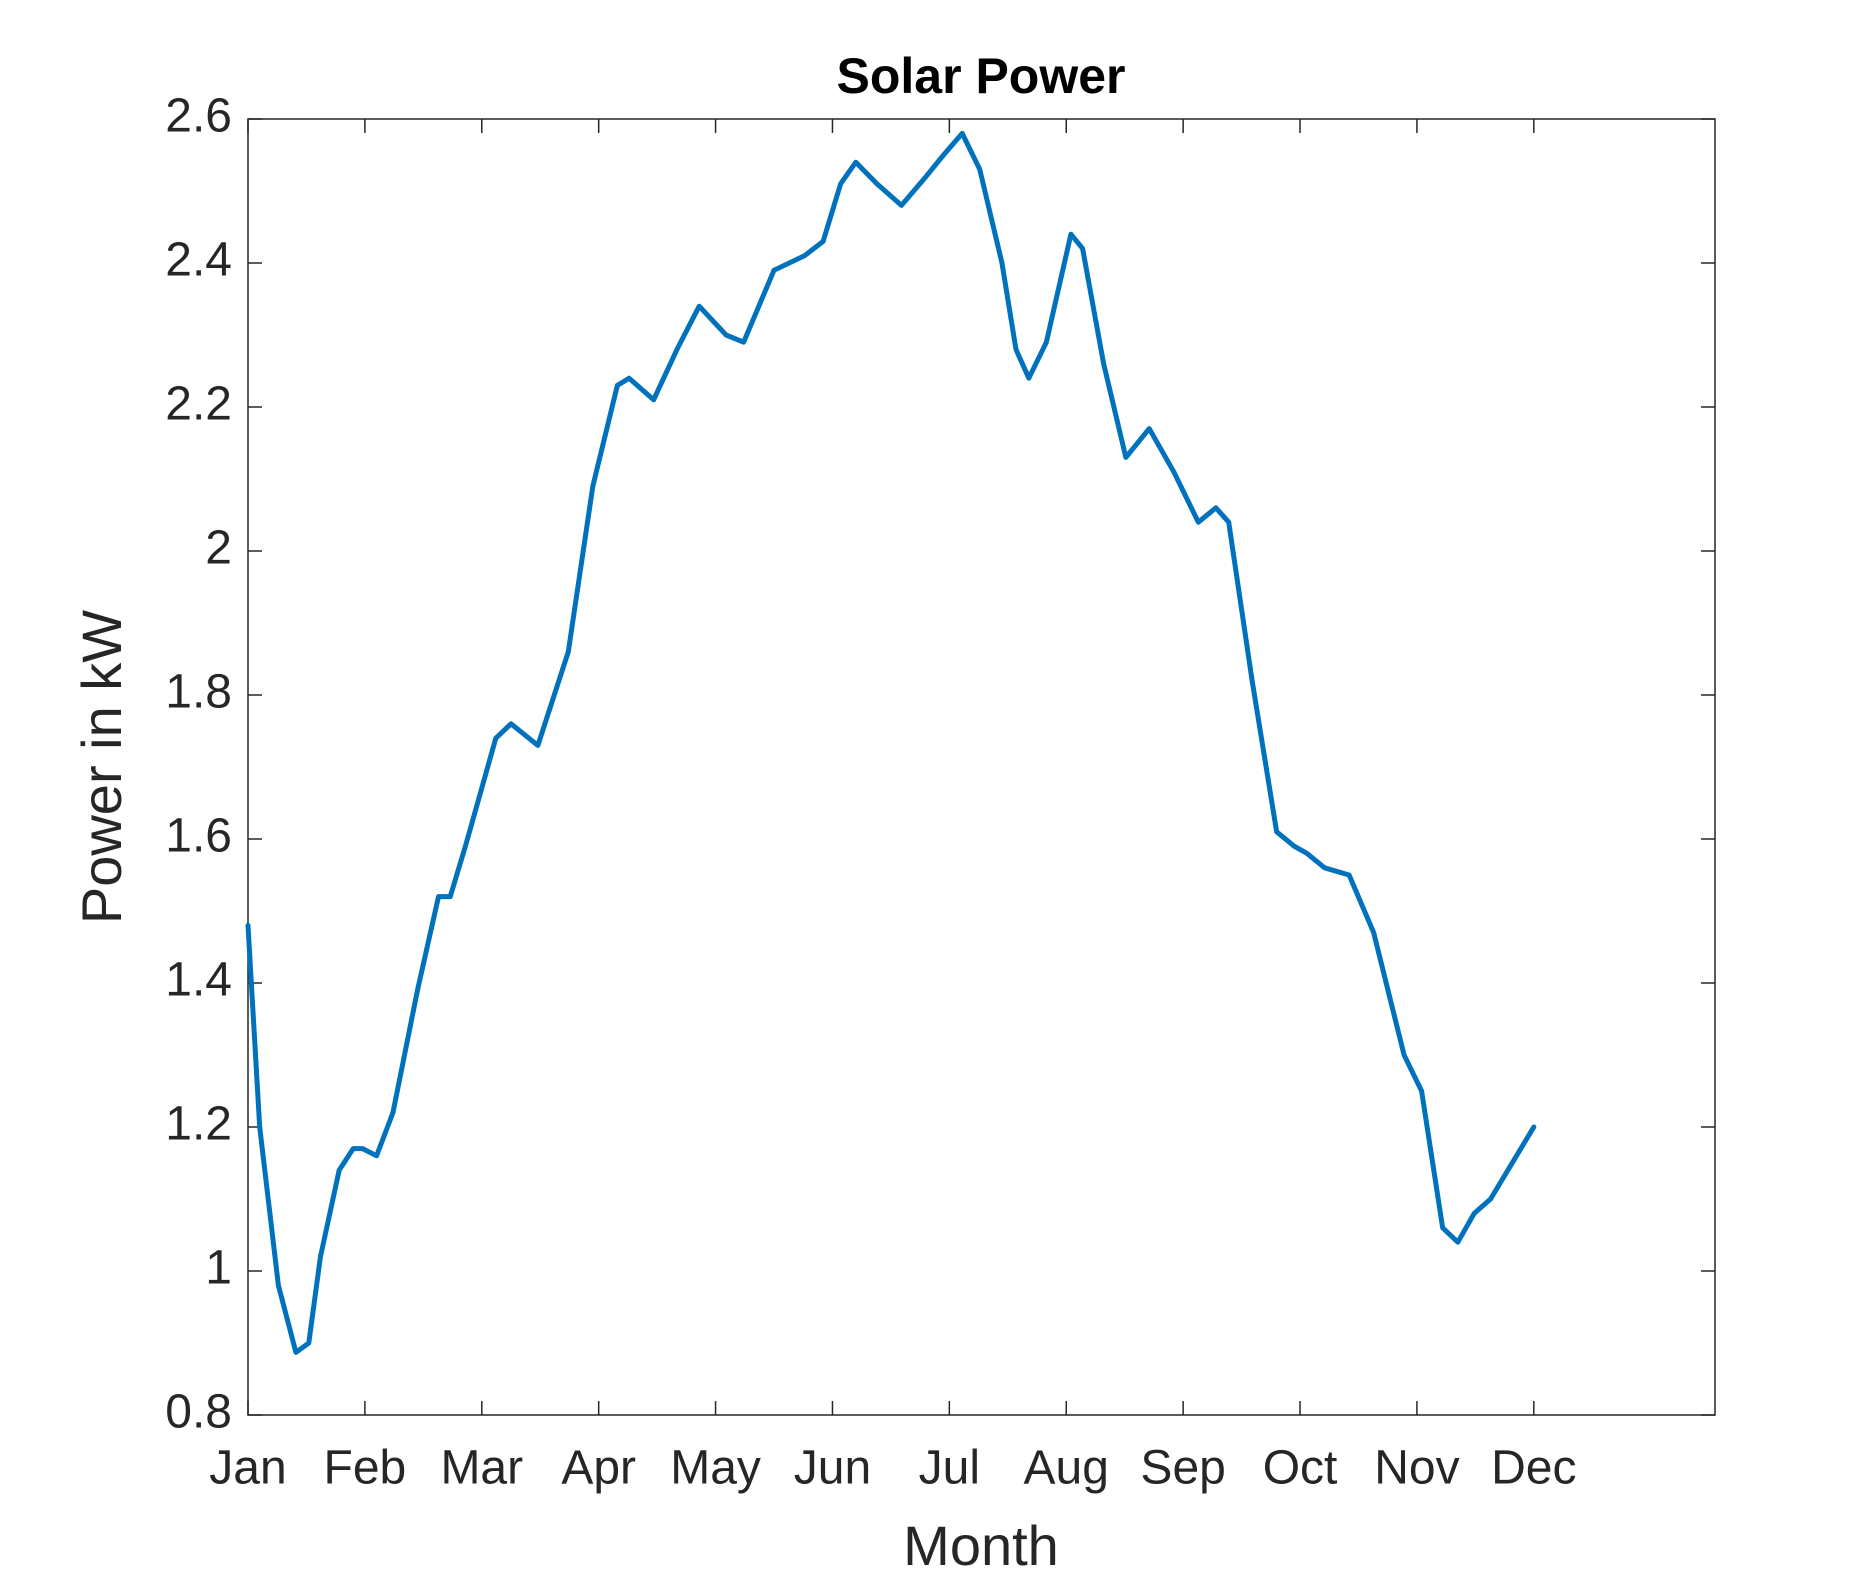 The width and height of the screenshot is (1875, 1573). I want to click on chart-title: Solar Power, so click(981, 76).